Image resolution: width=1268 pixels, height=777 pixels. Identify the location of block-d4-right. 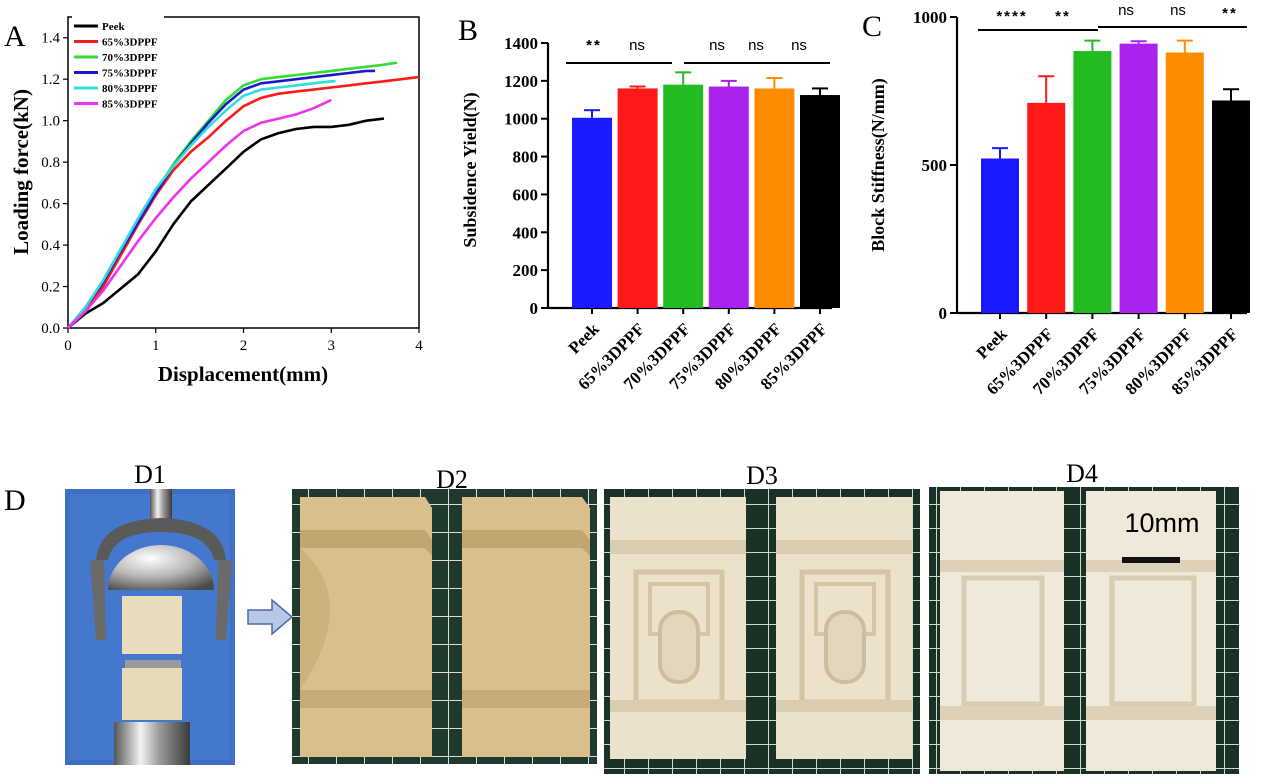
(1151, 631).